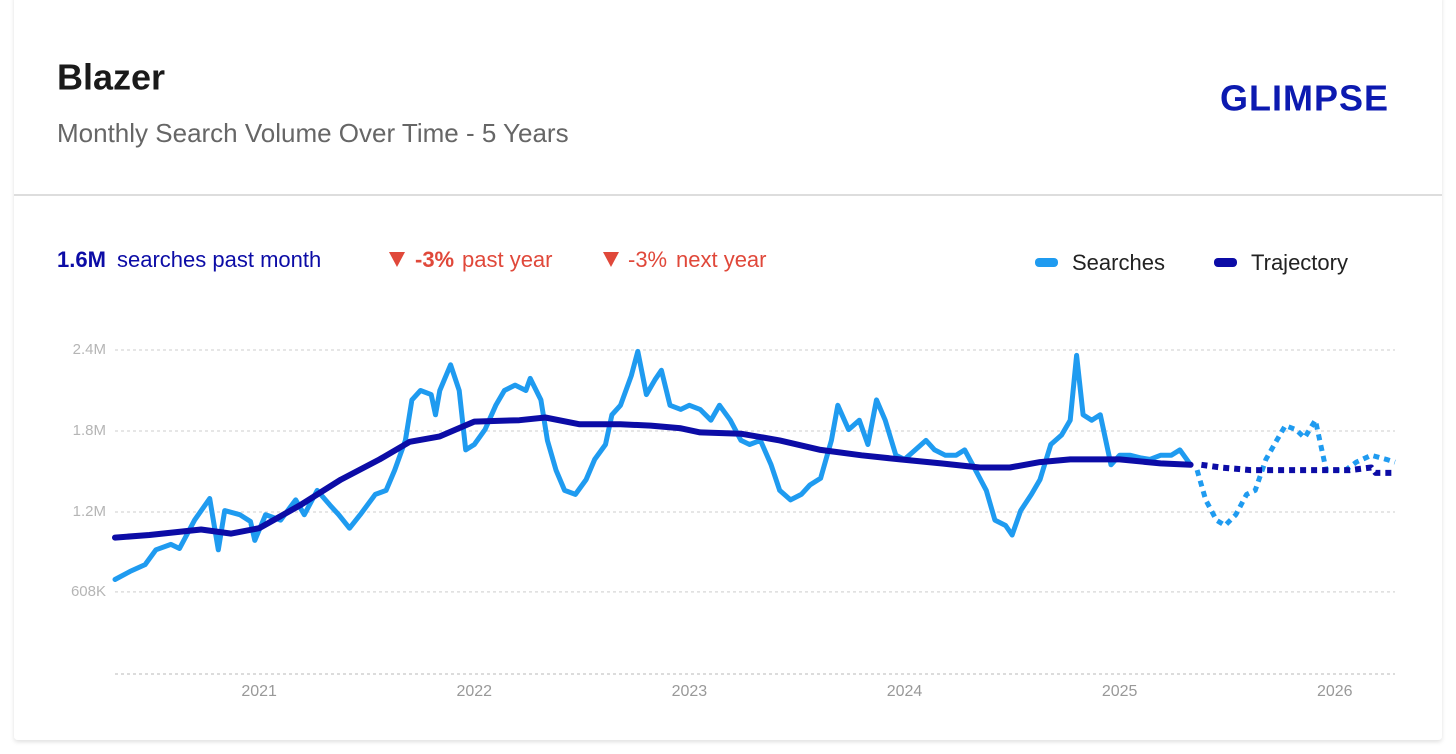 The height and width of the screenshot is (754, 1456). Describe the element at coordinates (89, 511) in the screenshot. I see `y-tick-label: 1.2M` at that location.